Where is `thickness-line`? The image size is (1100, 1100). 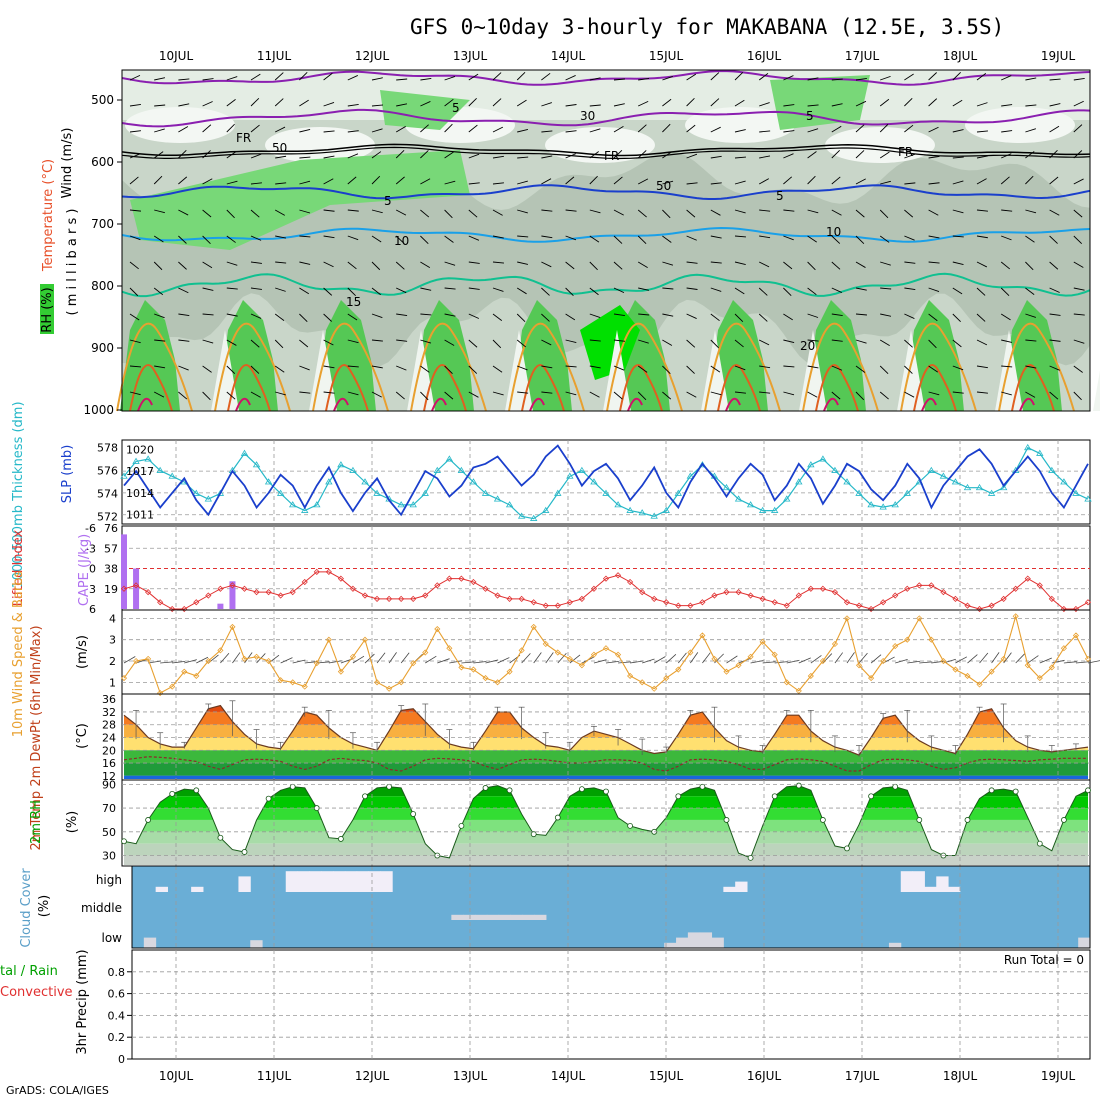
thickness-line is located at coordinates (606, 483).